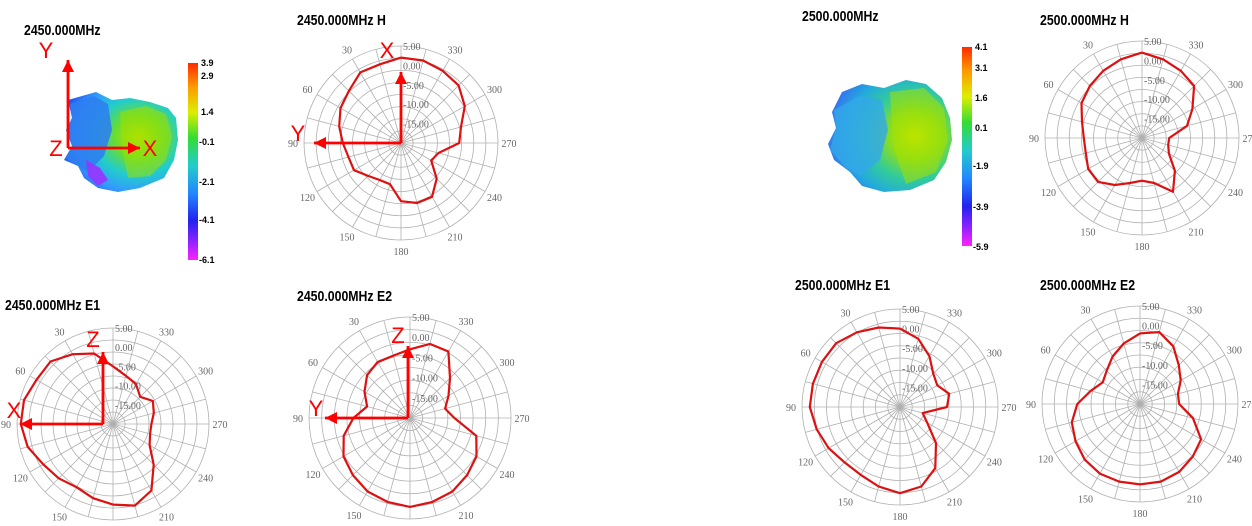 The height and width of the screenshot is (526, 1252). Describe the element at coordinates (509, 144) in the screenshot. I see `polar-angle-label: 270` at that location.